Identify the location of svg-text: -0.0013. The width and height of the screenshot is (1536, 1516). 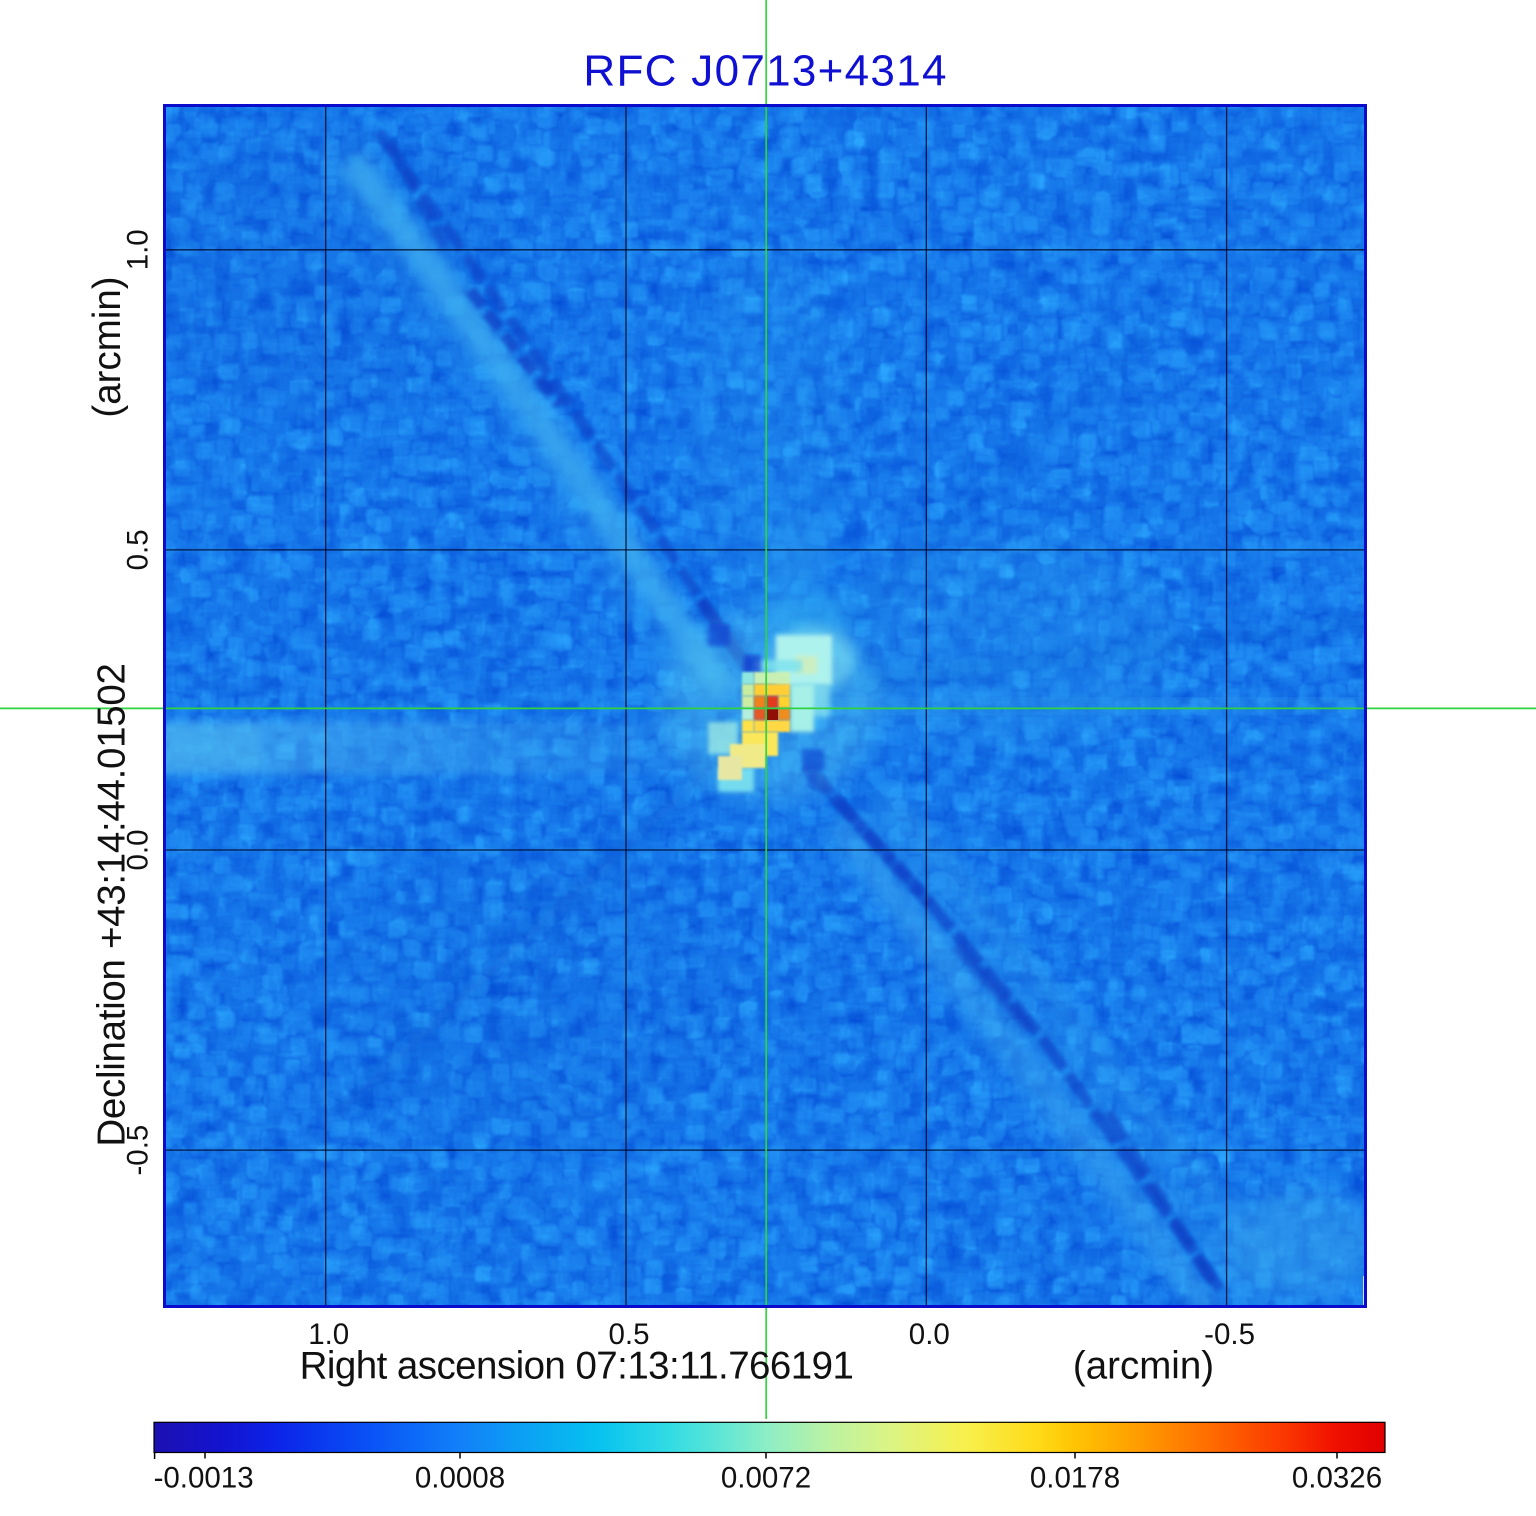
(204, 1478).